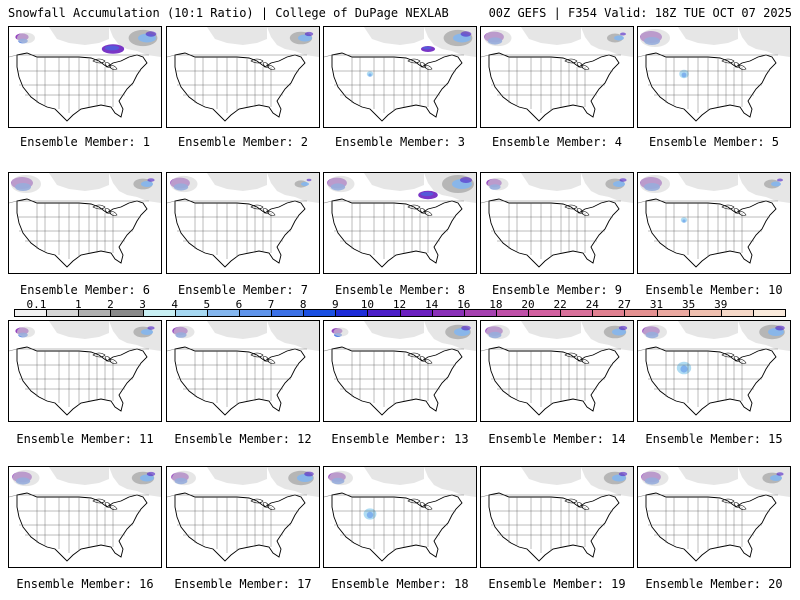 The height and width of the screenshot is (600, 800). Describe the element at coordinates (557, 439) in the screenshot. I see `ensemble-member-label: Ensemble Member: 14` at that location.